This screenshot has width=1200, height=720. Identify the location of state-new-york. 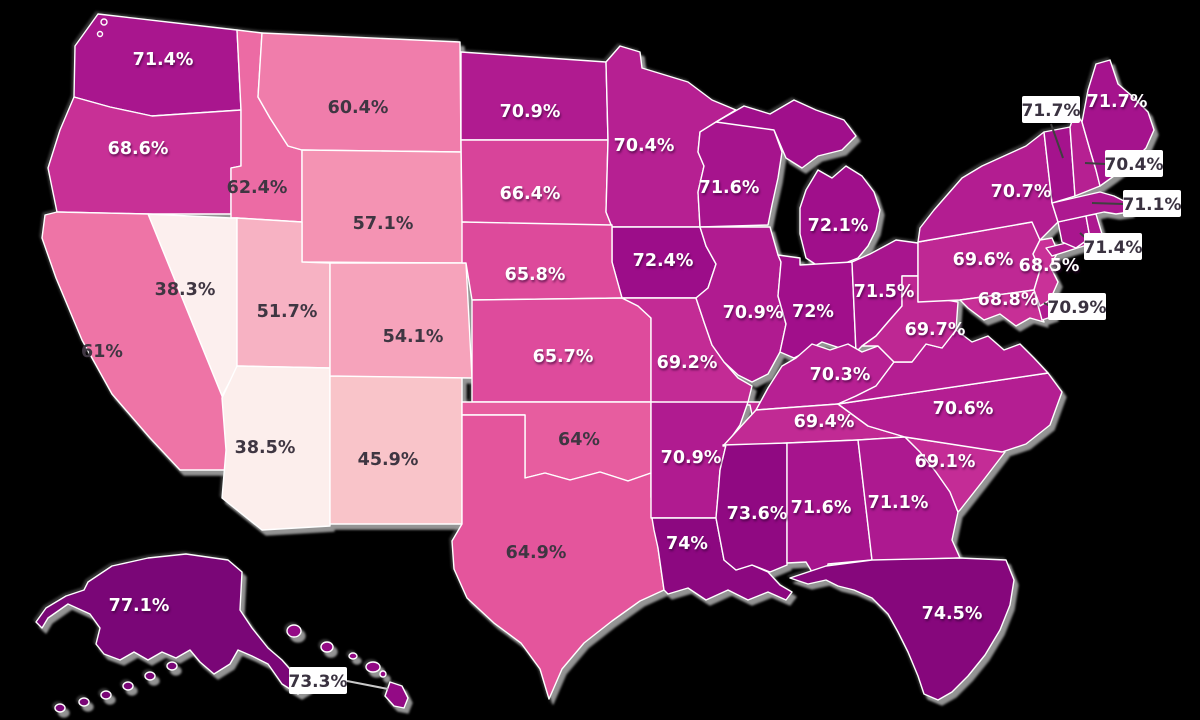
(988, 187).